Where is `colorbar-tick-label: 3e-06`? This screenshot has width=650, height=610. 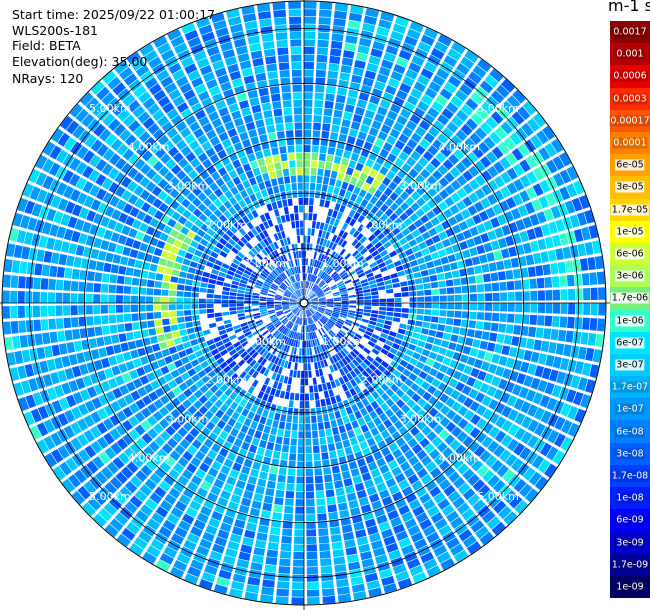 colorbar-tick-label: 3e-06 is located at coordinates (630, 276).